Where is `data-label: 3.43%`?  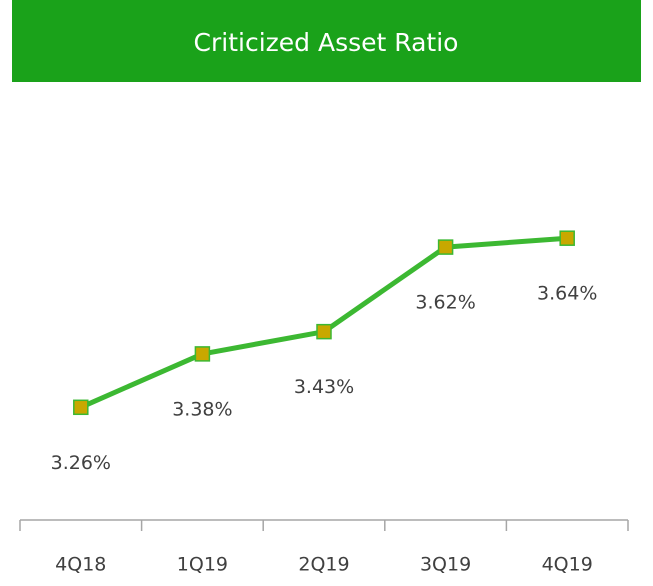
data-label: 3.43% is located at coordinates (324, 387).